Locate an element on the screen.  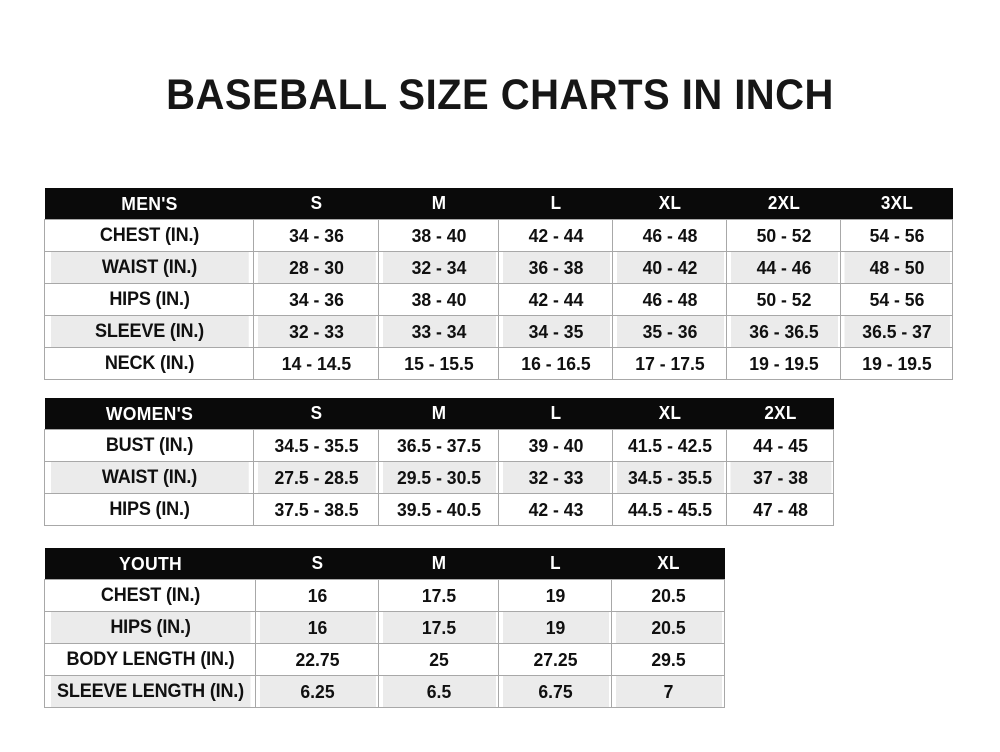
youth-cell: 7 is located at coordinates (668, 691).